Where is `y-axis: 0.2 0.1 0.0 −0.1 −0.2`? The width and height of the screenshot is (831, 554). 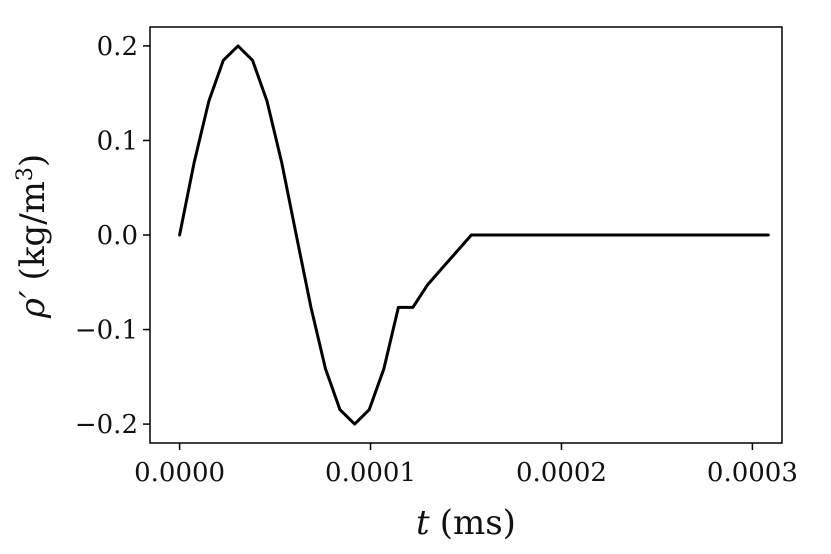
y-axis: 0.2 0.1 0.0 −0.1 −0.2 is located at coordinates (112, 236).